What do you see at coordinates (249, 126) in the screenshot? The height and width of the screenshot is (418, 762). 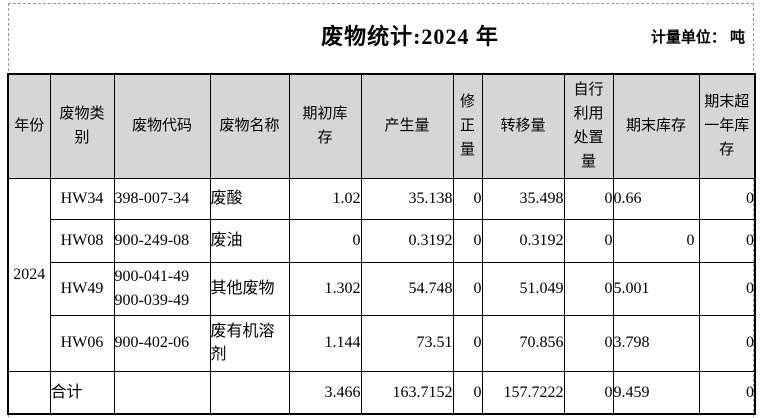 I see `col-header-name: 废物名称` at bounding box center [249, 126].